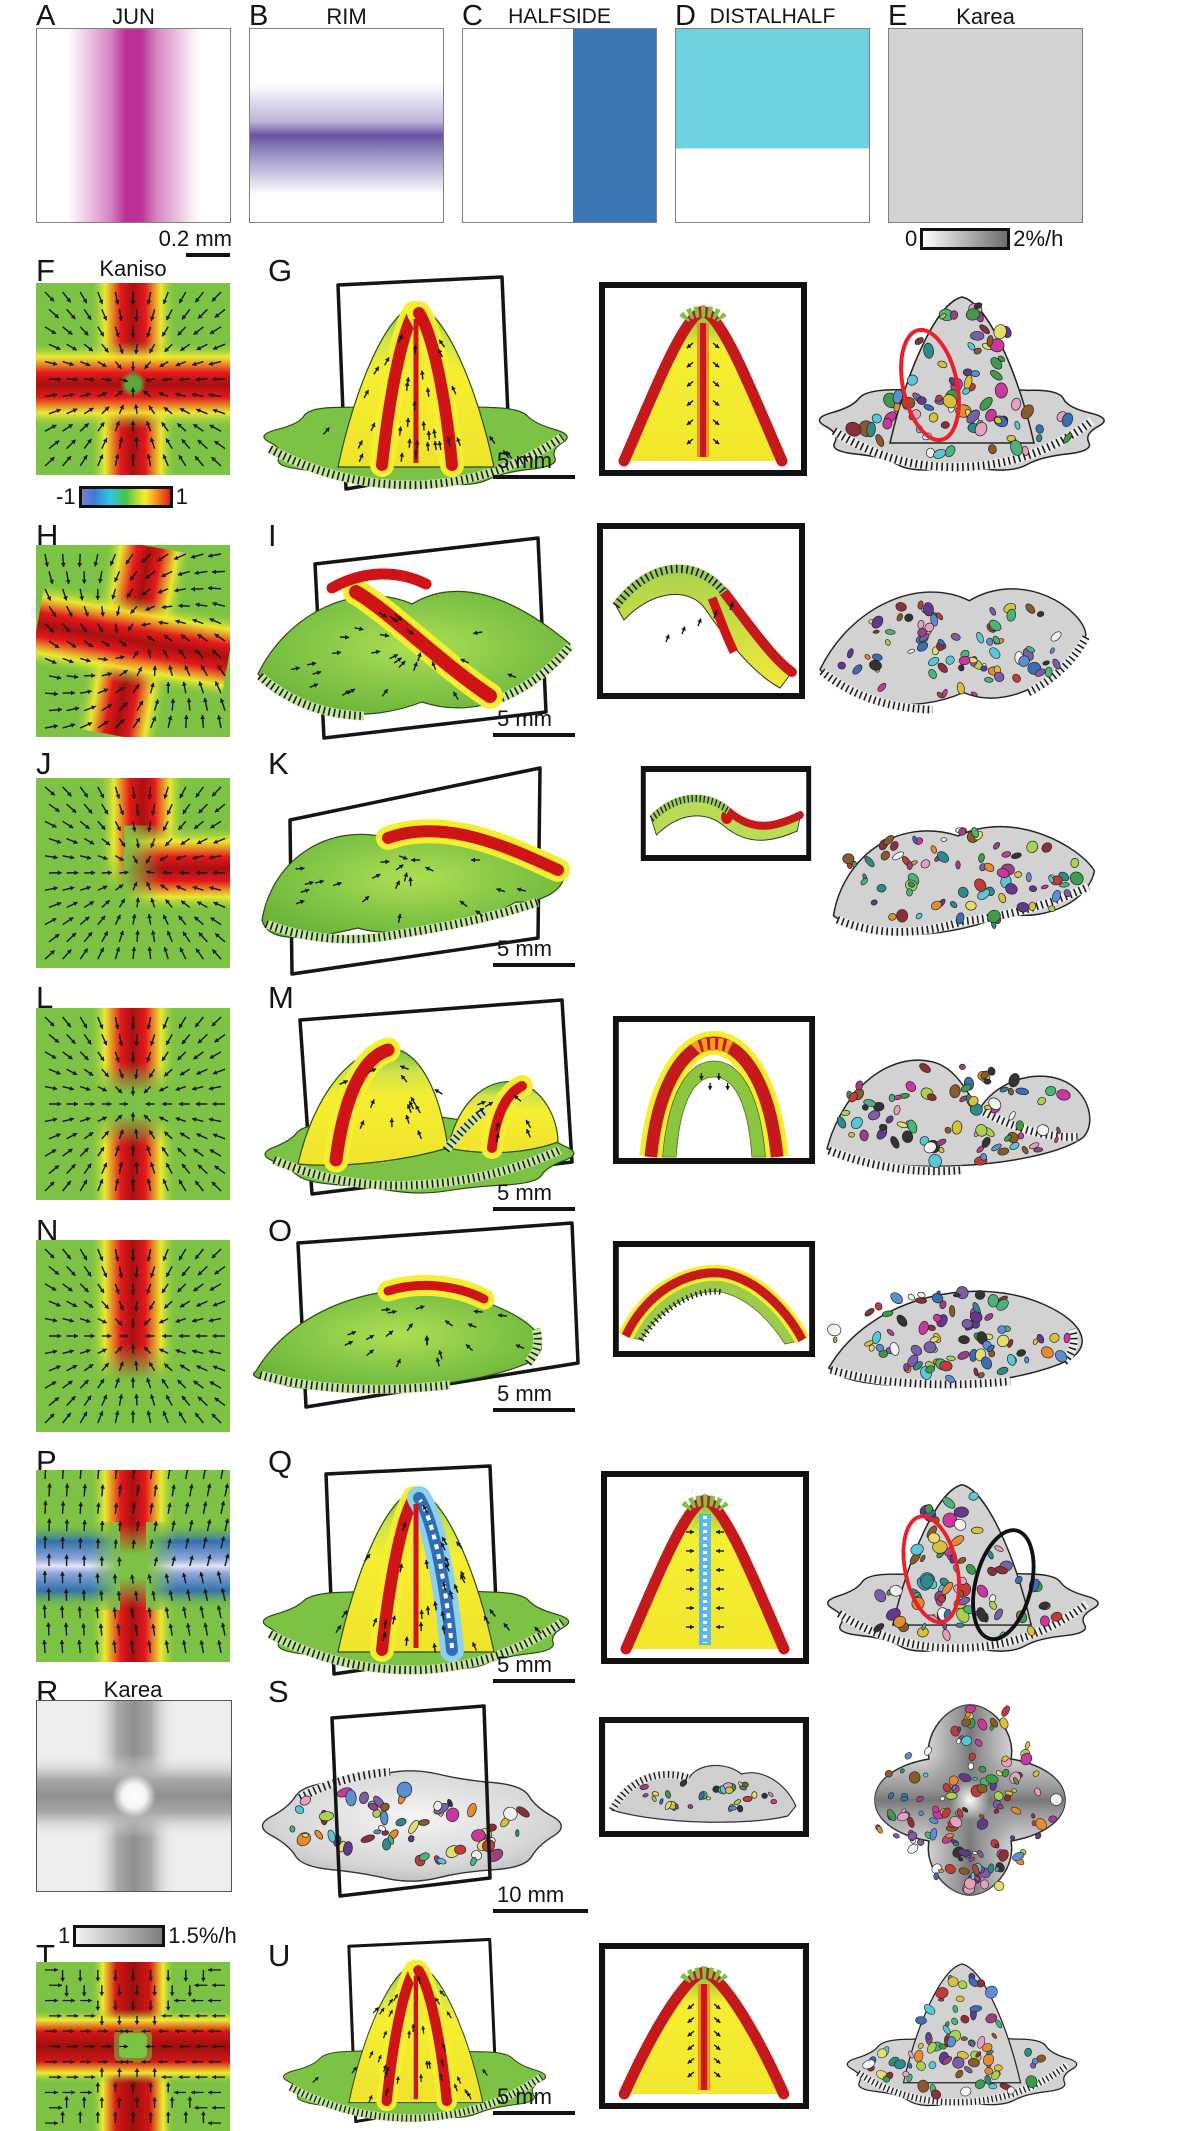 This screenshot has height=2131, width=1181. What do you see at coordinates (280, 1461) in the screenshot?
I see `row-letter-q: Q` at bounding box center [280, 1461].